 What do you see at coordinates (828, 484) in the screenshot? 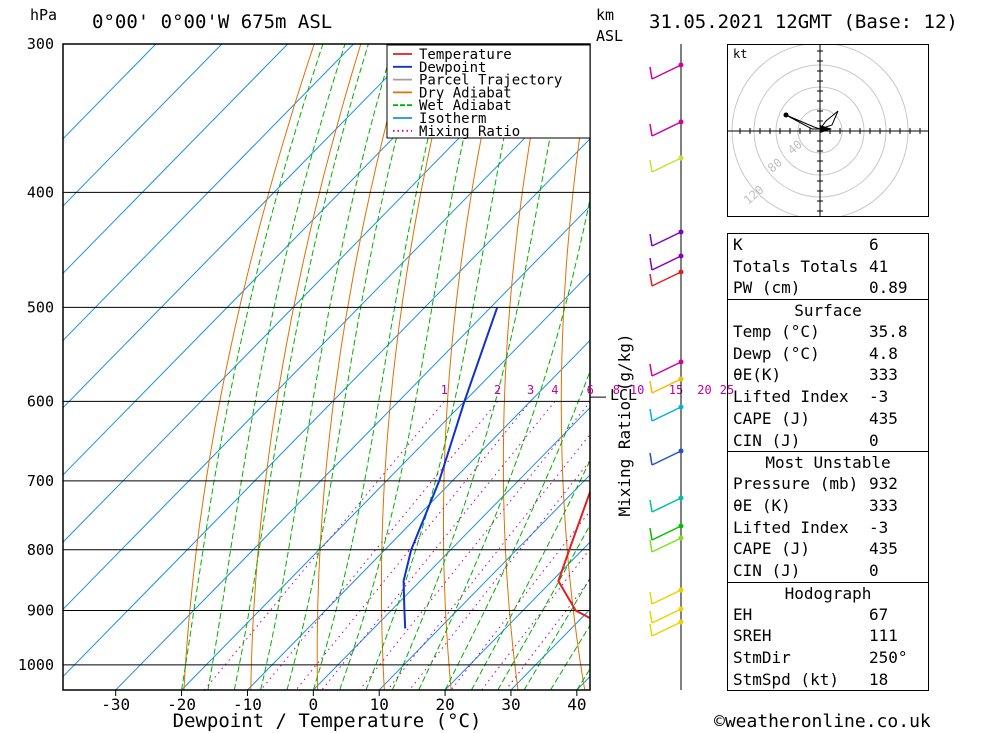
I see `table-row: Pressure (mb) 932` at bounding box center [828, 484].